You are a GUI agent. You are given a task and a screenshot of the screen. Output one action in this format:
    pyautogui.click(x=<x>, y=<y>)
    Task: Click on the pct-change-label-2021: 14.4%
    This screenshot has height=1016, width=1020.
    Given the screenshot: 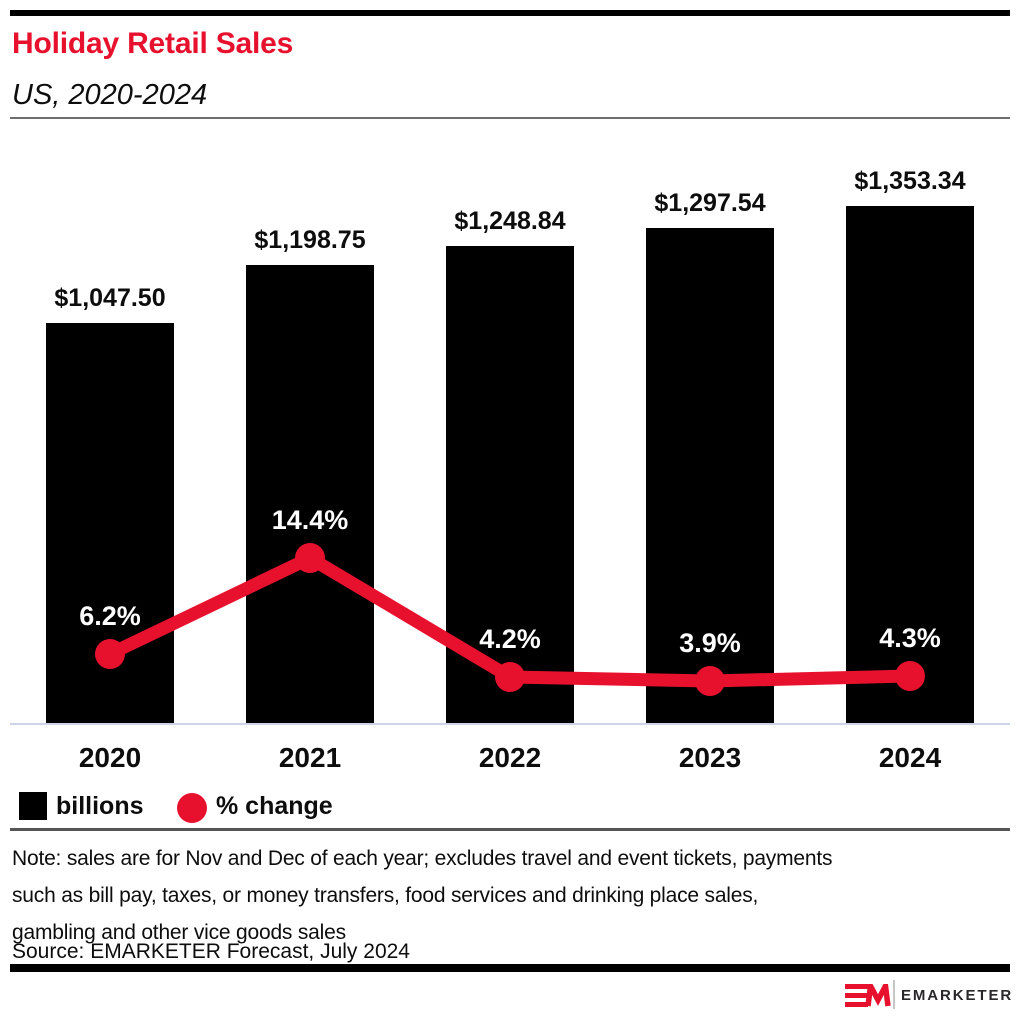 What is the action you would take?
    pyautogui.click(x=310, y=520)
    